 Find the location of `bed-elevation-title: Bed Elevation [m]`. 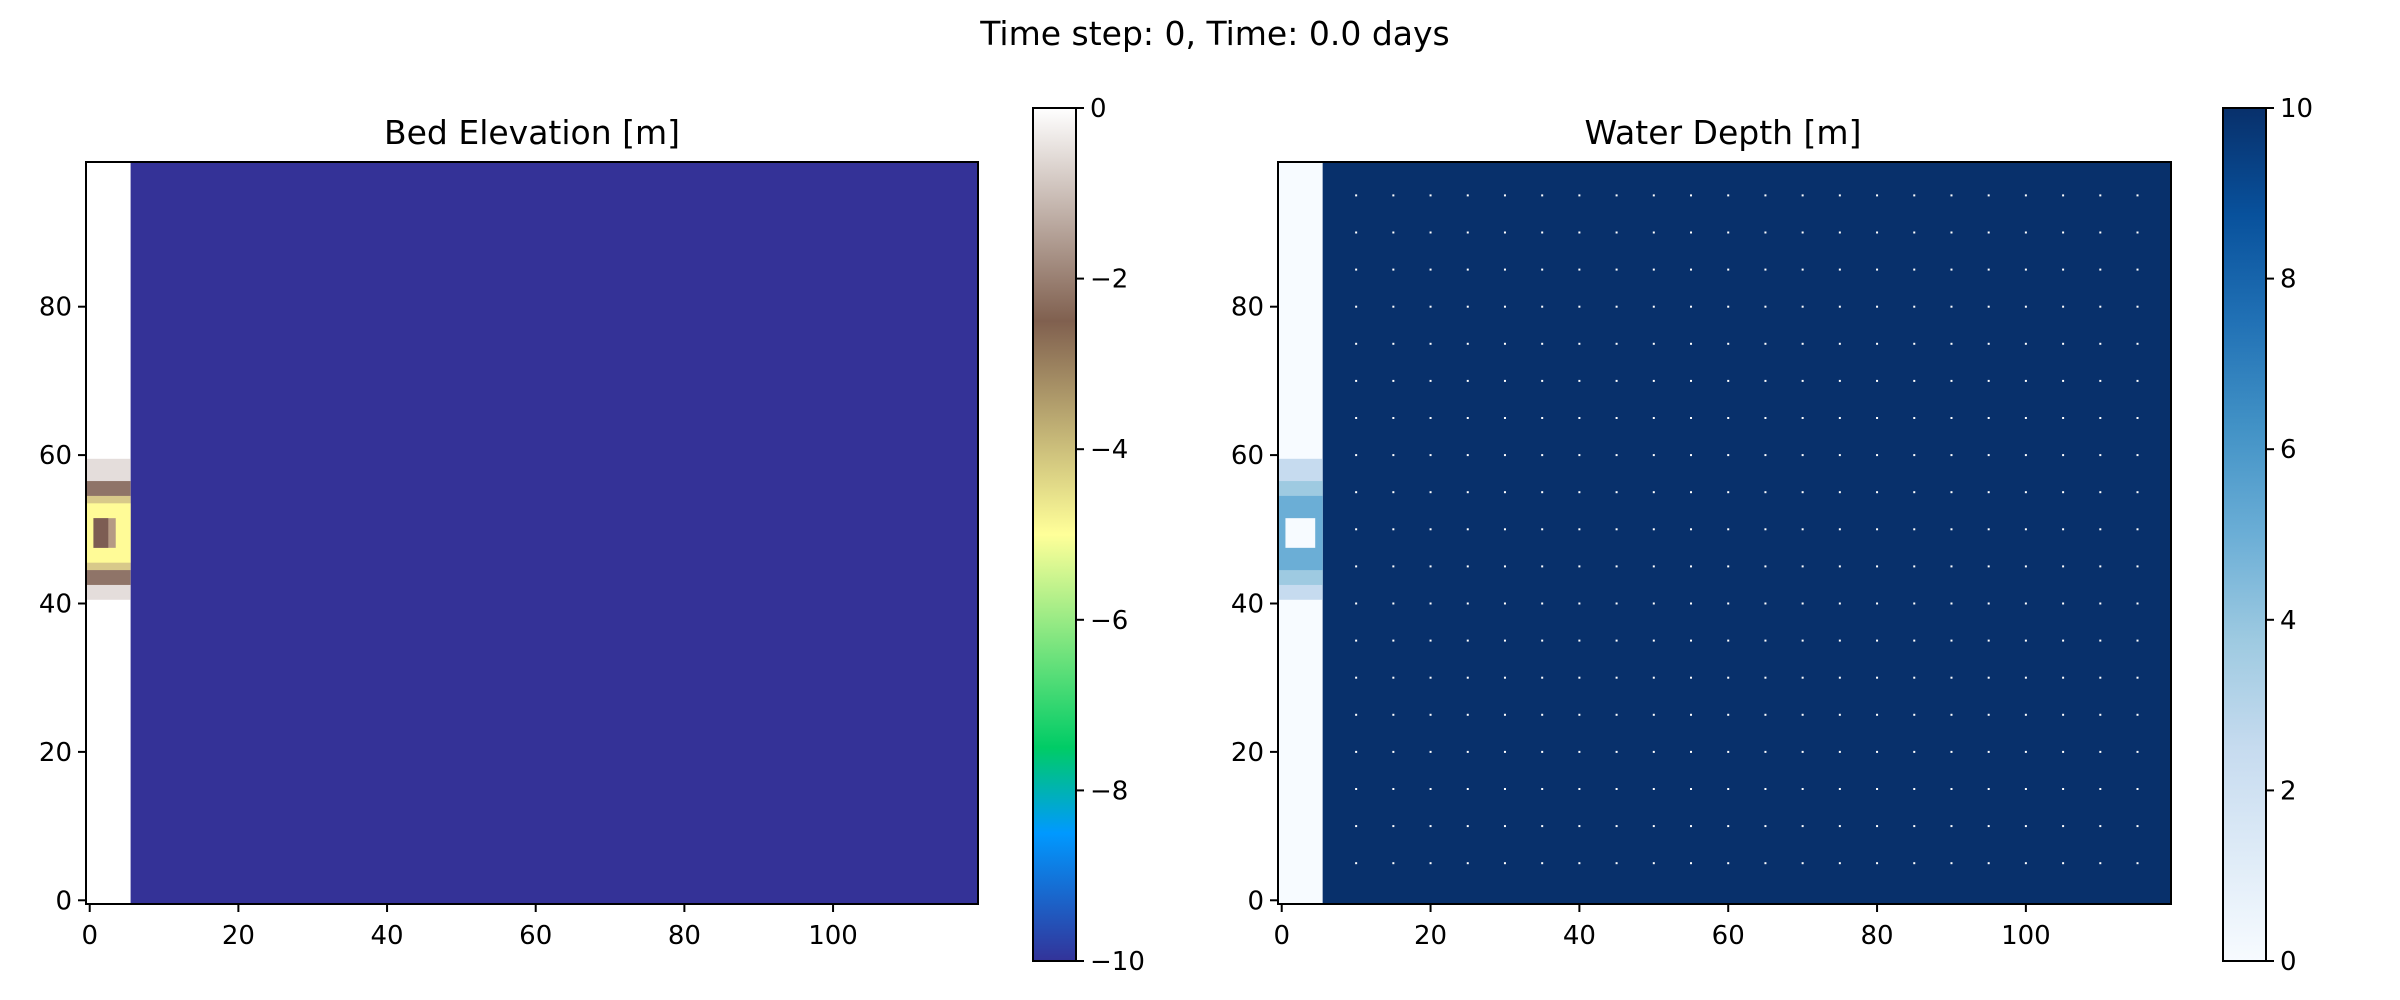

bed-elevation-title: Bed Elevation [m] is located at coordinates (532, 132).